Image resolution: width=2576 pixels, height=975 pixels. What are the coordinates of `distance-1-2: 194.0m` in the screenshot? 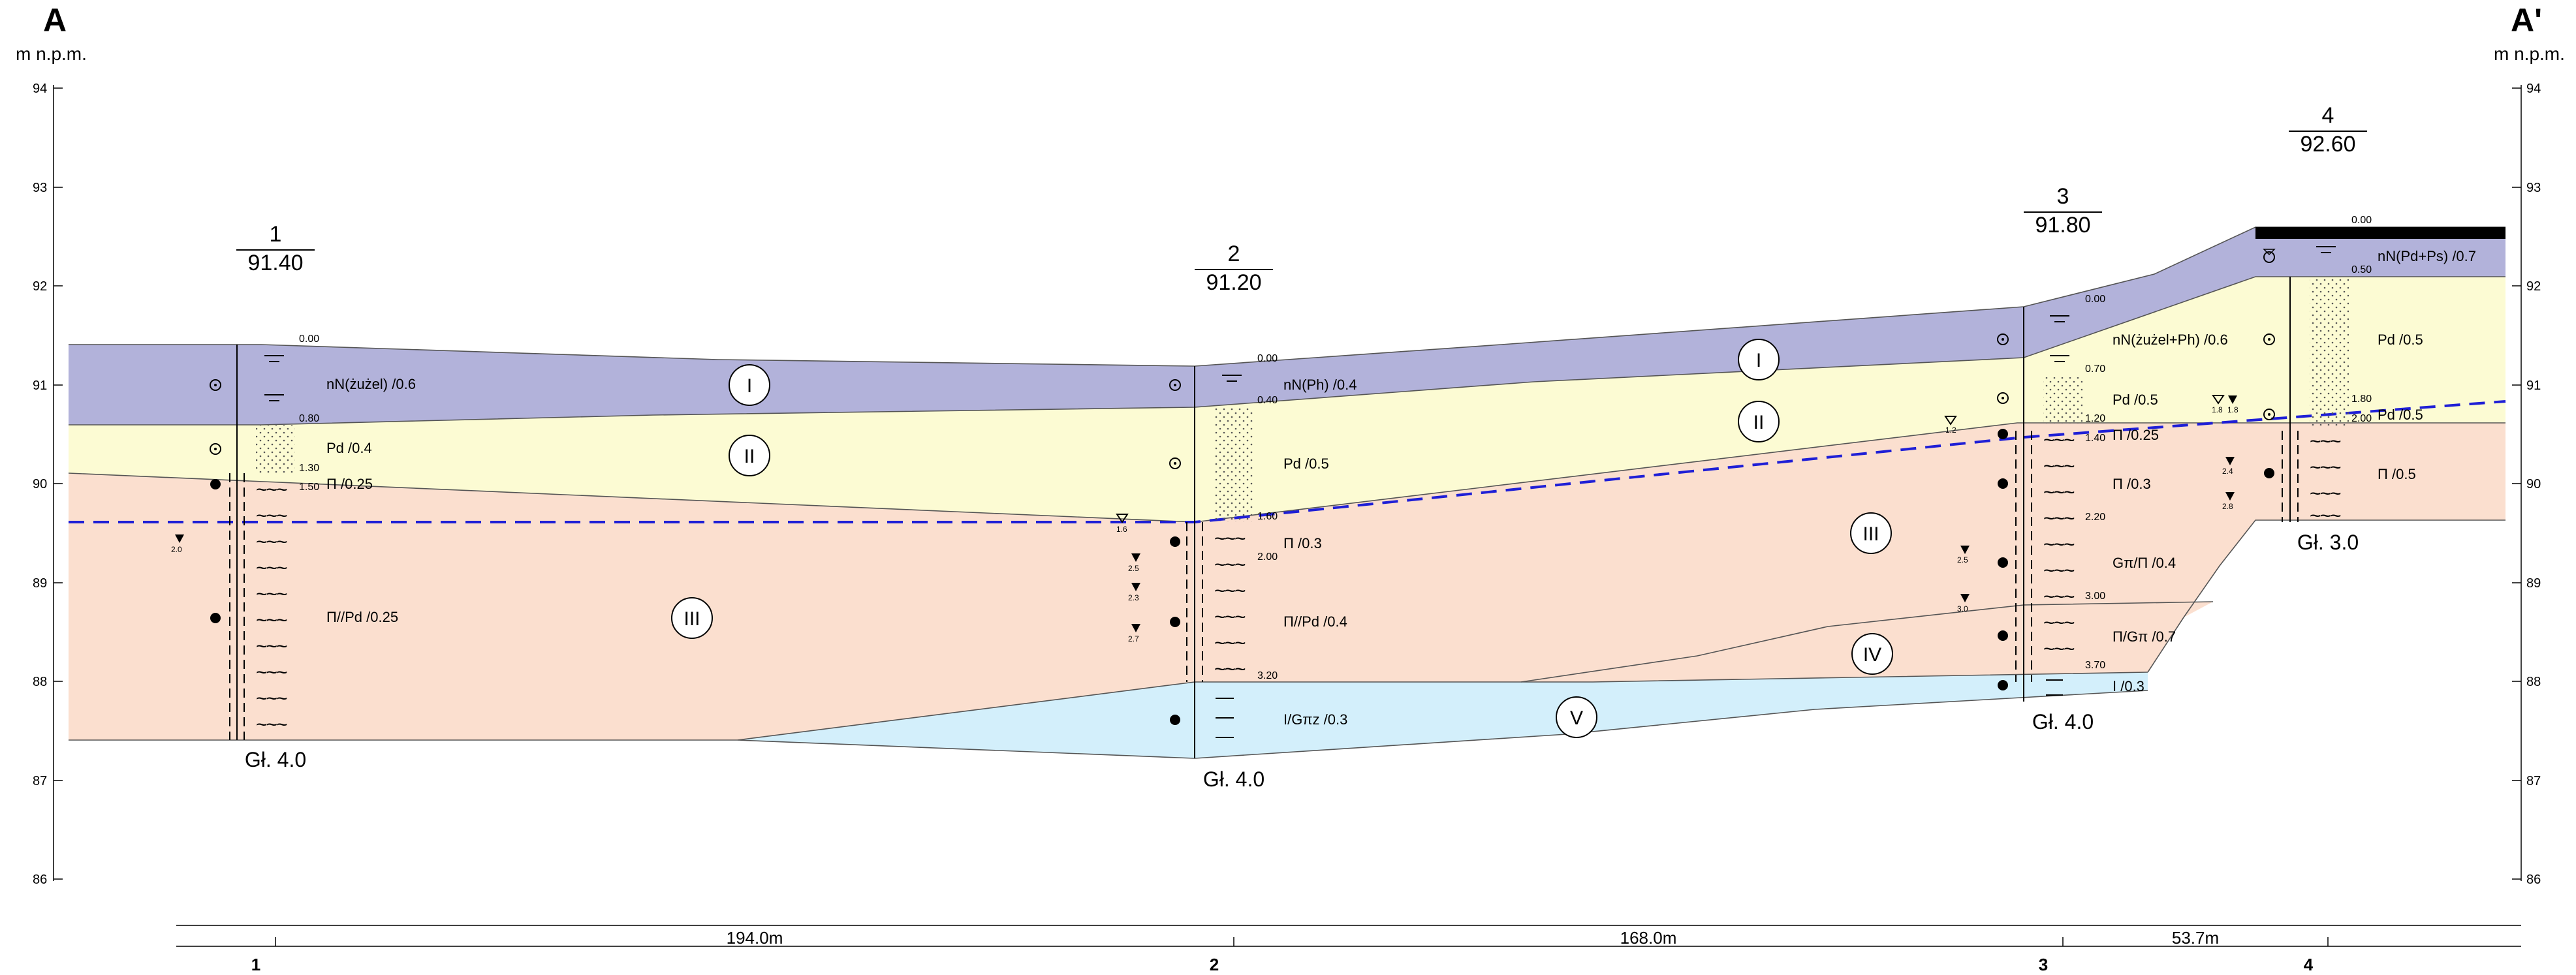 It's located at (755, 938).